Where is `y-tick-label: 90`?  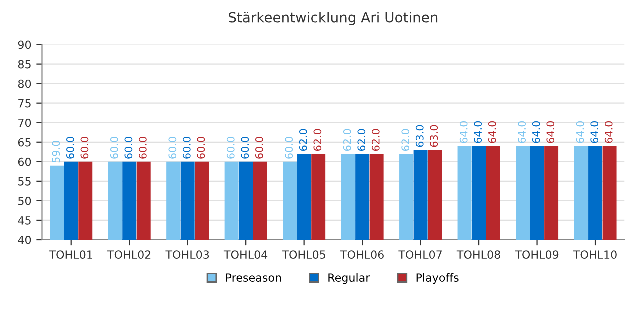 y-tick-label: 90 is located at coordinates (25, 45).